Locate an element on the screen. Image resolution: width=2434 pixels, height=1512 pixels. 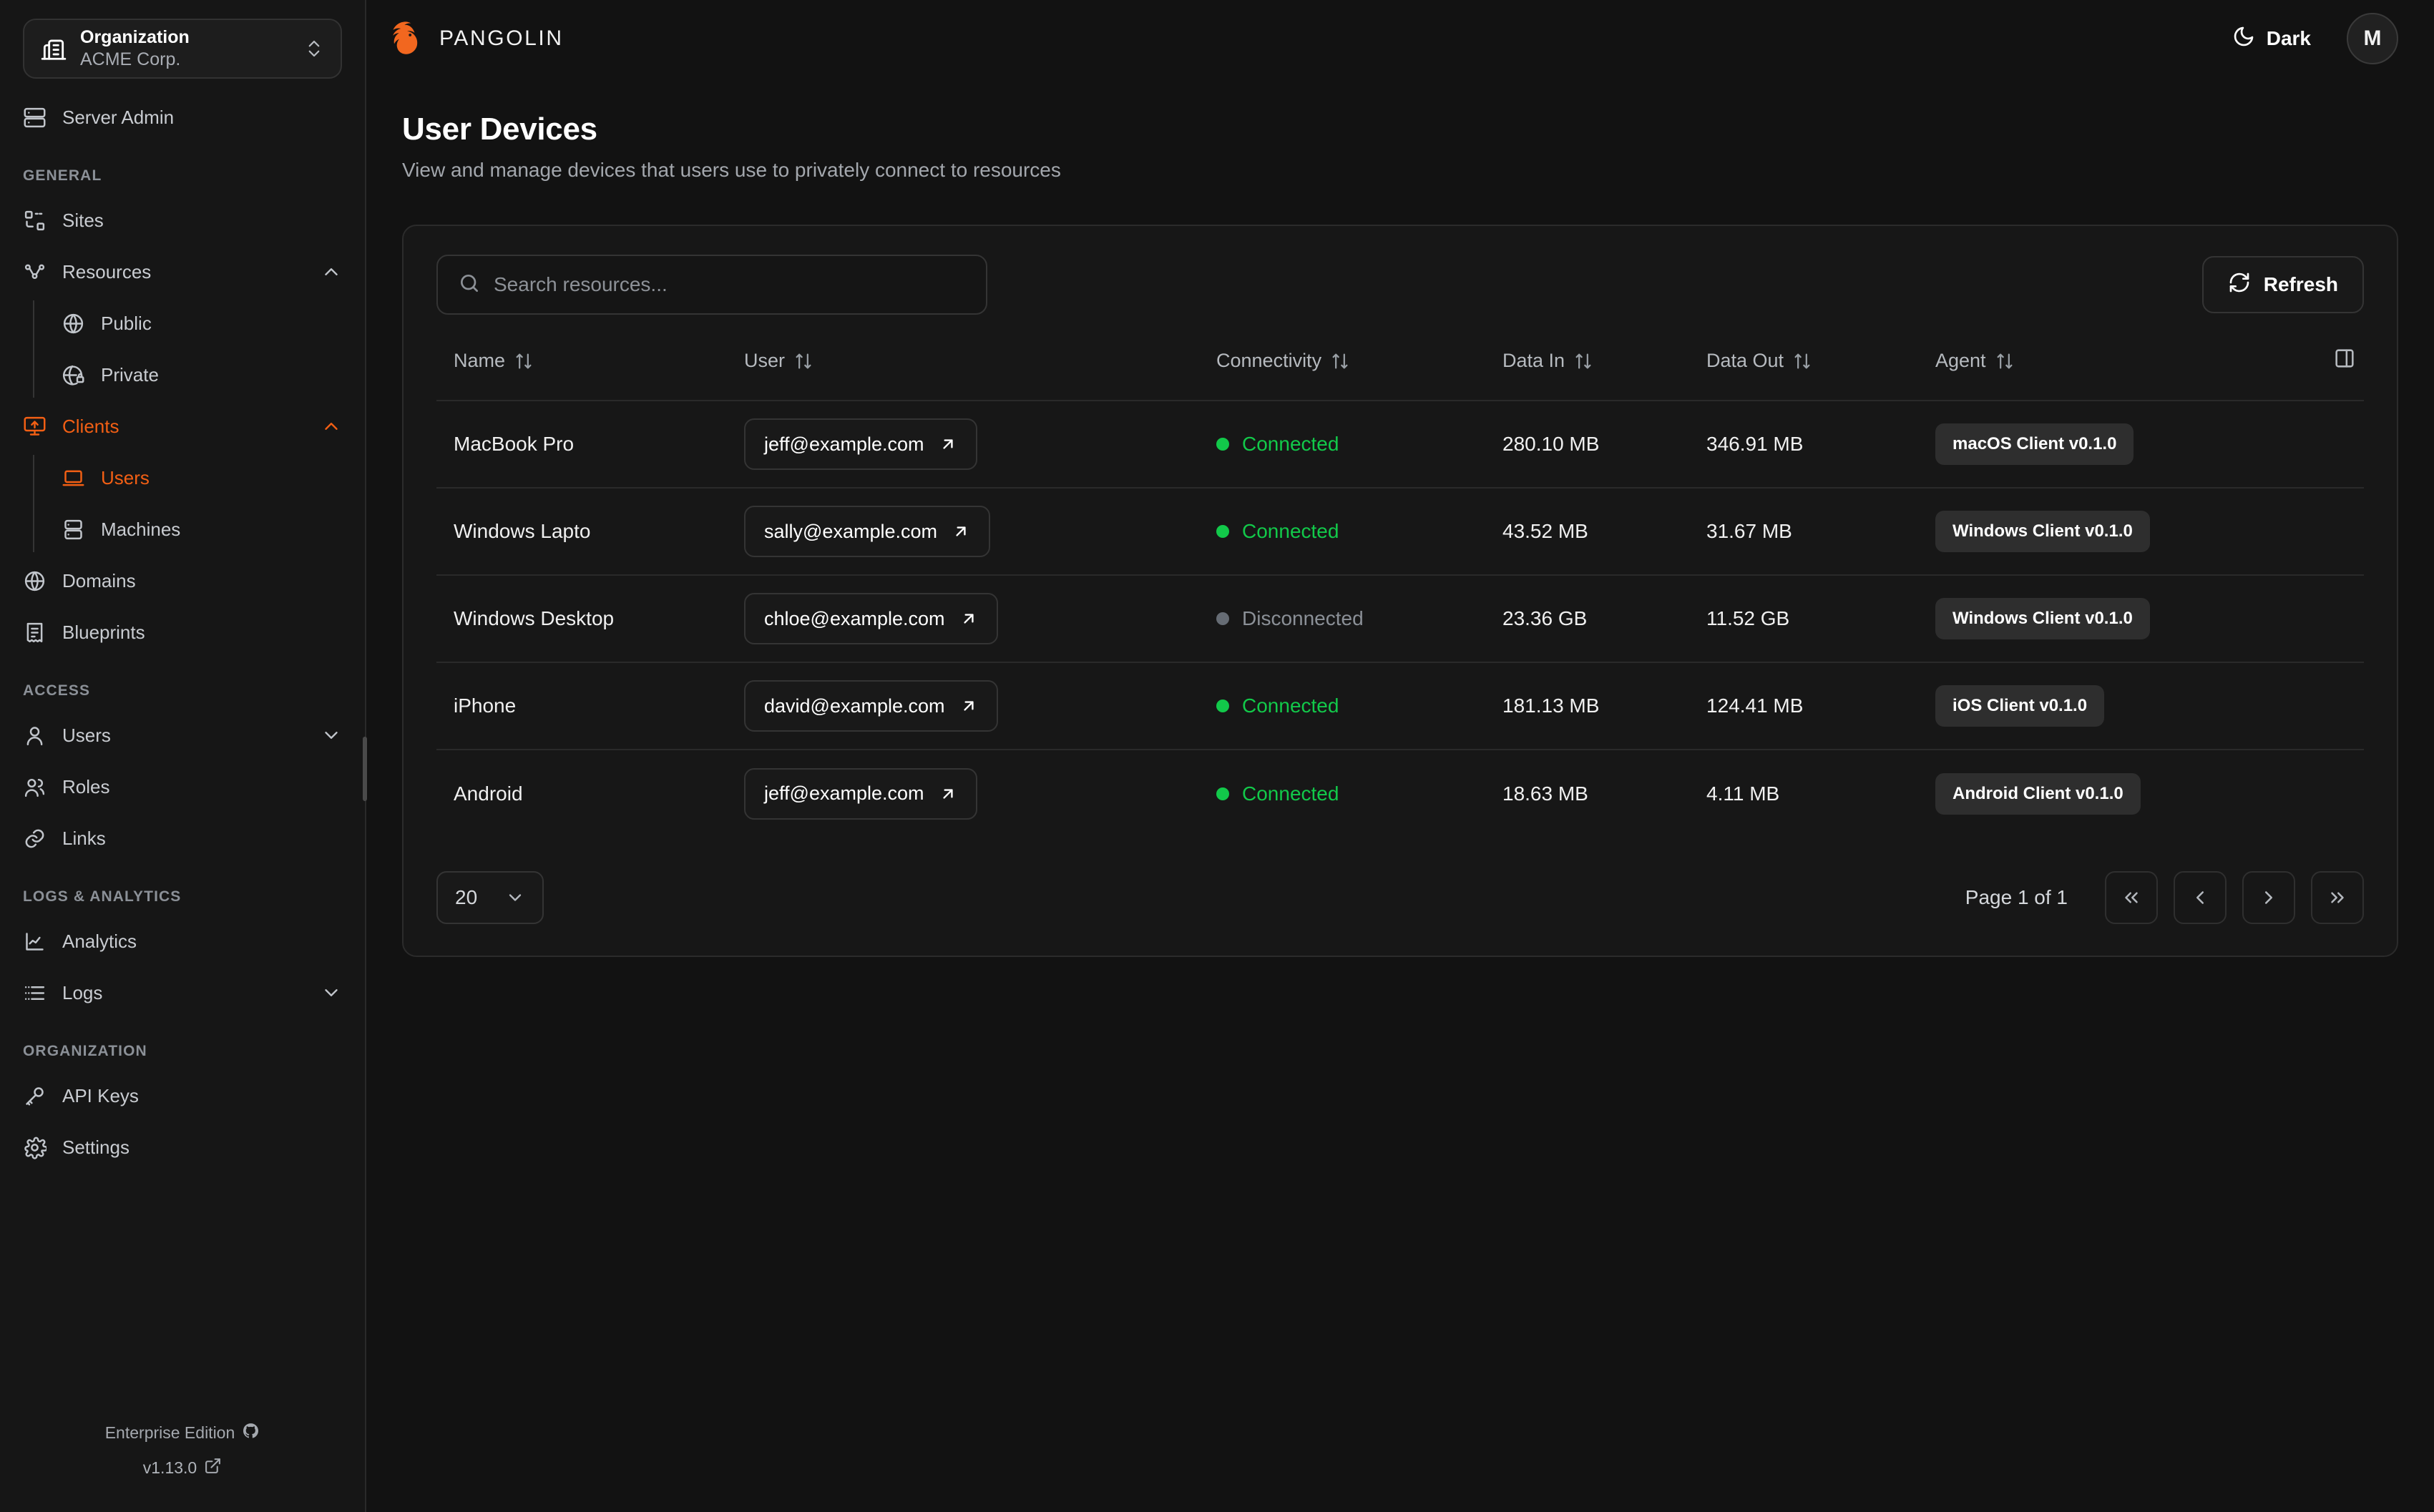
column-header-toggle-columns is located at coordinates (2331, 373).